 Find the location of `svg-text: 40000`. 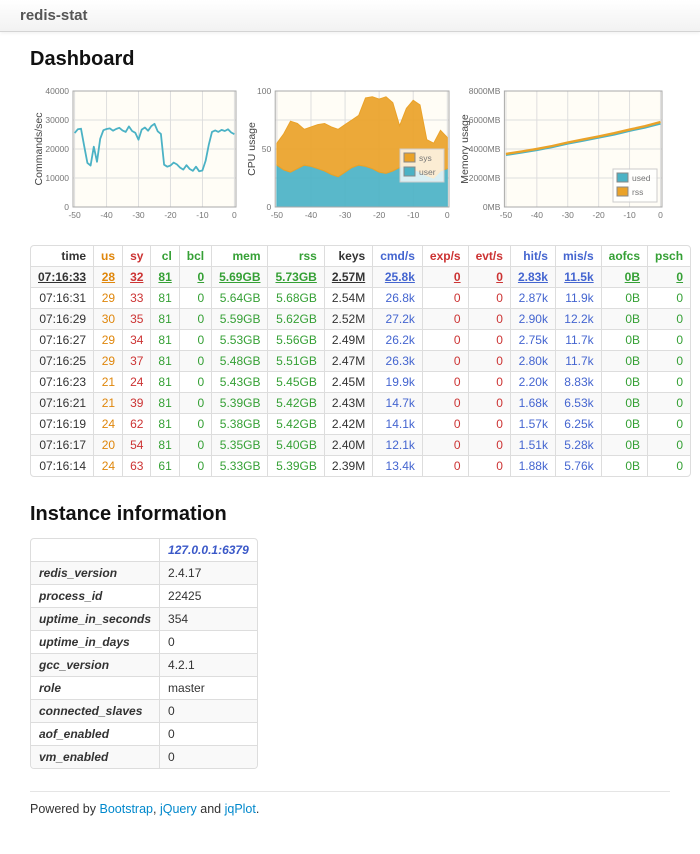

svg-text: 40000 is located at coordinates (57, 91).